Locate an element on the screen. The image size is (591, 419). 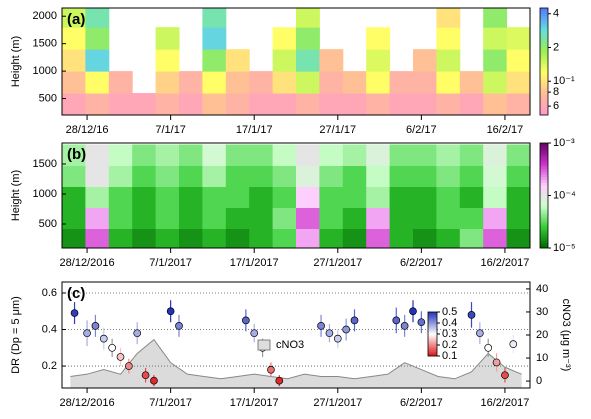
x-tick-label: 27/1/17 is located at coordinates (337, 130).